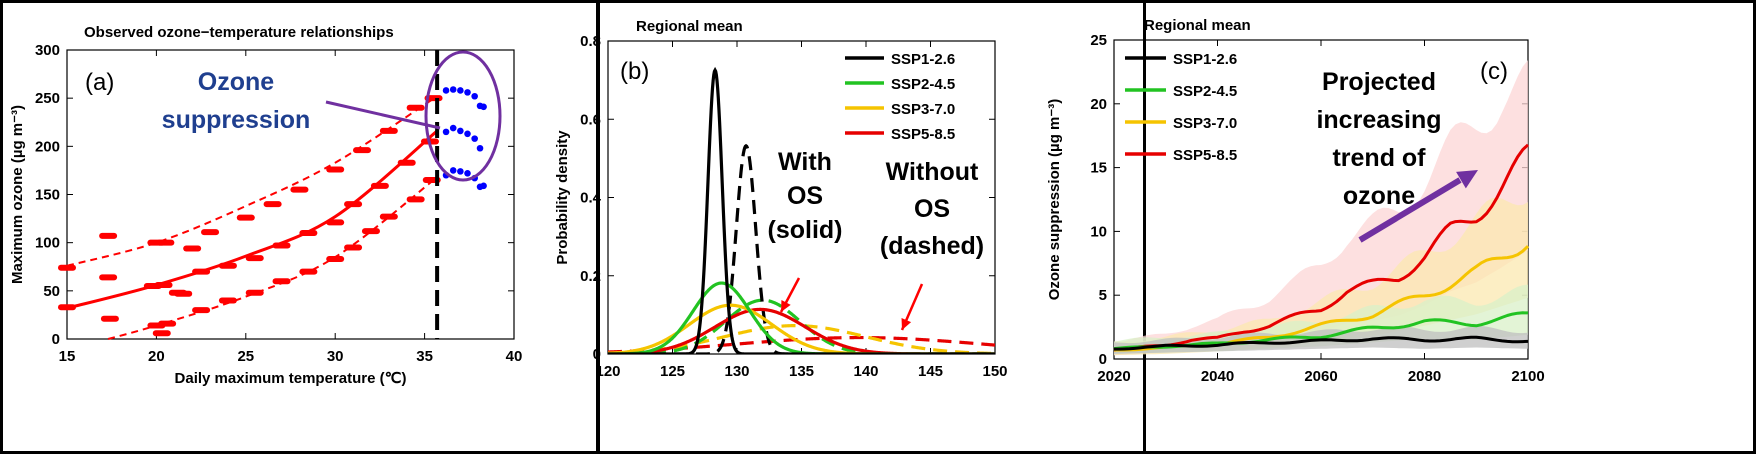 The height and width of the screenshot is (455, 1756). Describe the element at coordinates (1467, 179) in the screenshot. I see `trend-arrowhead` at that location.